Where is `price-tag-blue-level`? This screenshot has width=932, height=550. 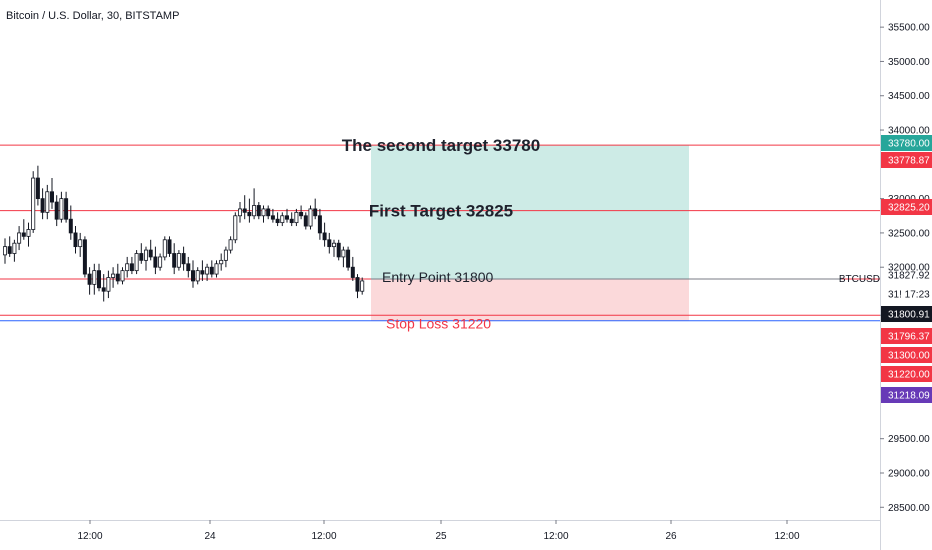
price-tag-blue-level is located at coordinates (906, 395).